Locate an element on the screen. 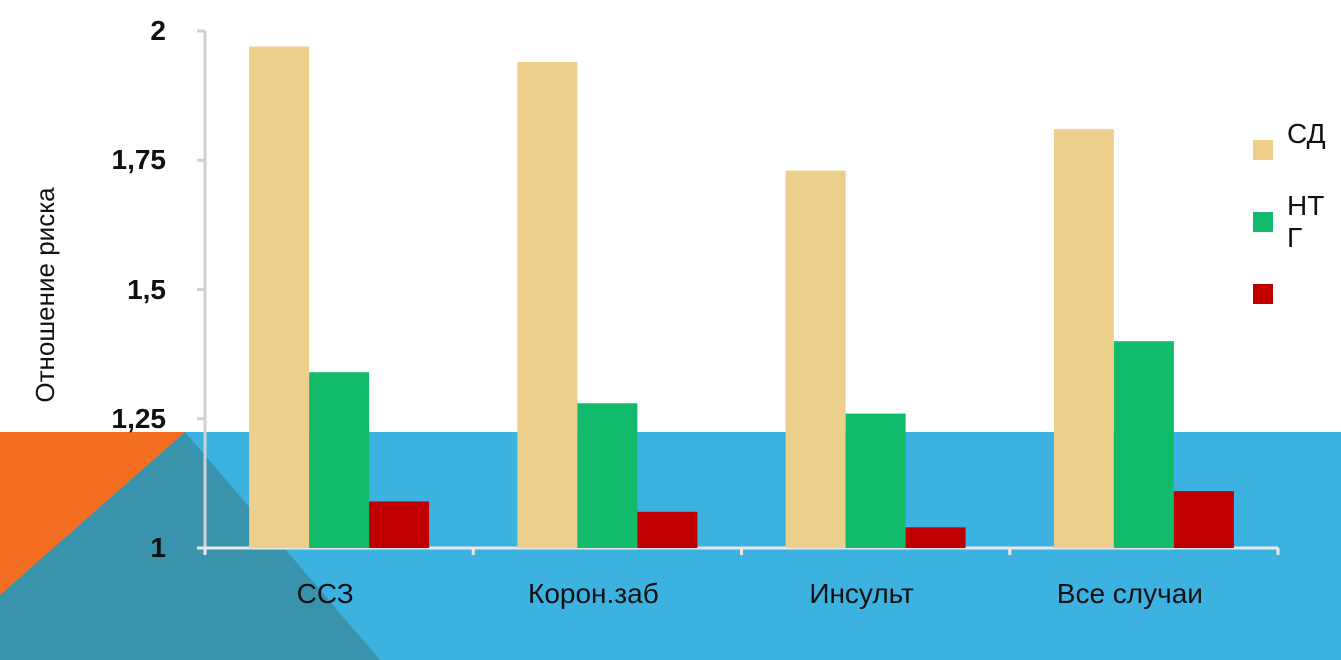 This screenshot has width=1341, height=660. legend-label: СД is located at coordinates (1306, 133).